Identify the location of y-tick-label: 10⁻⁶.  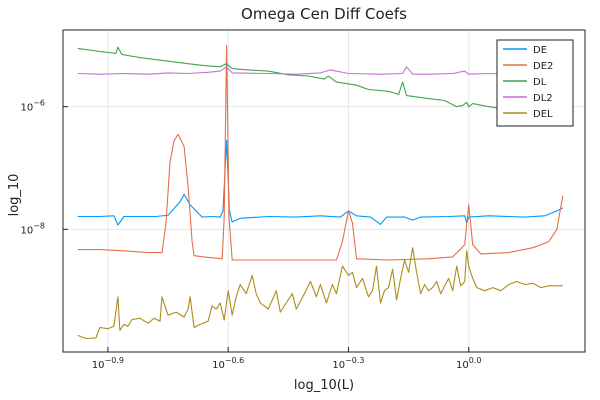
(32, 106).